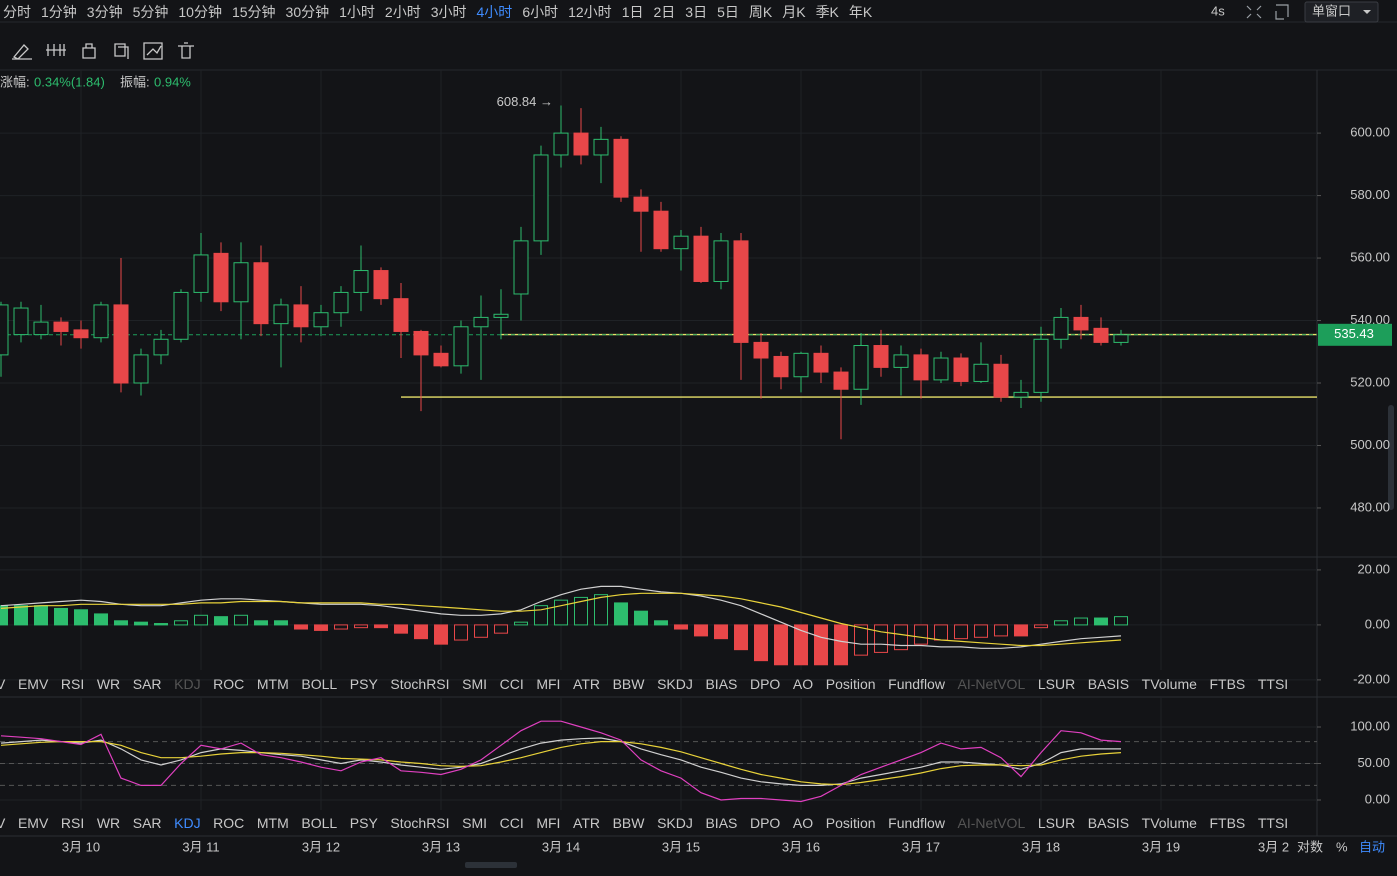  What do you see at coordinates (494, 12) in the screenshot?
I see `tab: 4小时` at bounding box center [494, 12].